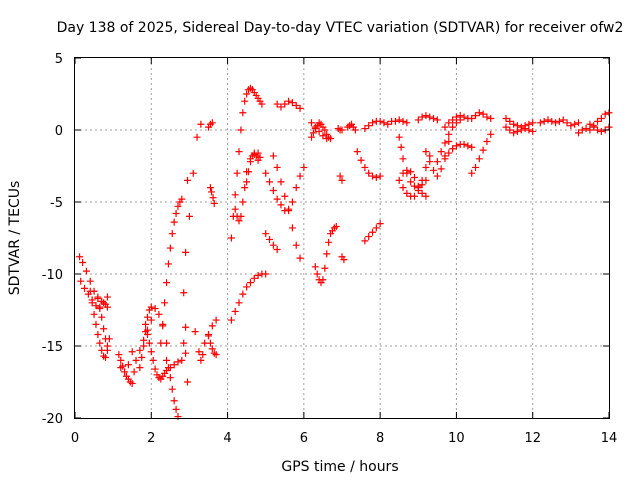  What do you see at coordinates (52, 275) in the screenshot?
I see `y-tick-label: -10` at bounding box center [52, 275].